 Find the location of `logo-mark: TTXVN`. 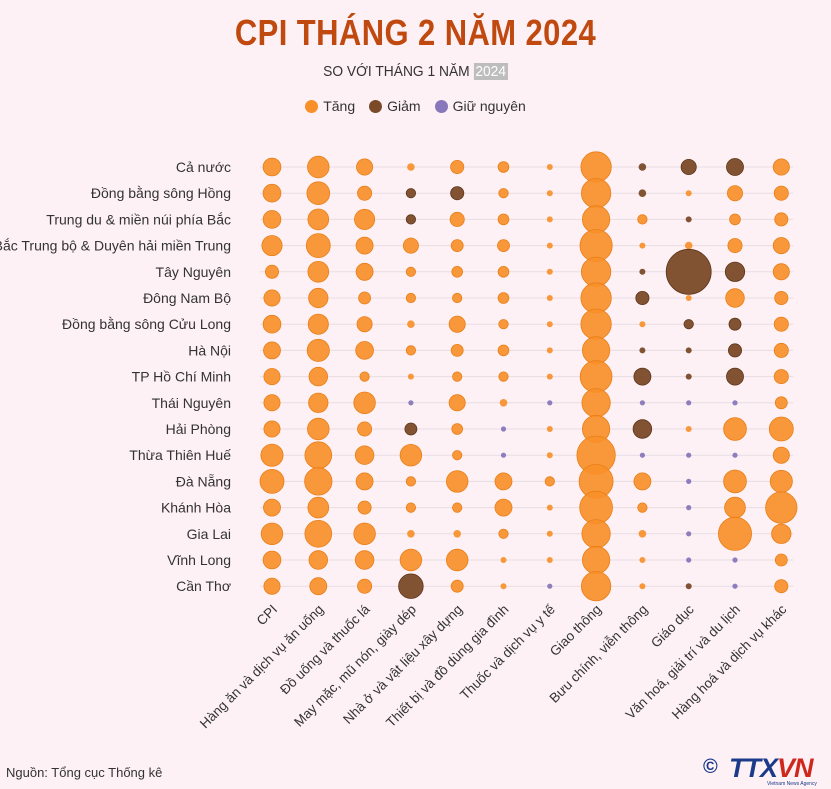

logo-mark: TTXVN is located at coordinates (771, 768).